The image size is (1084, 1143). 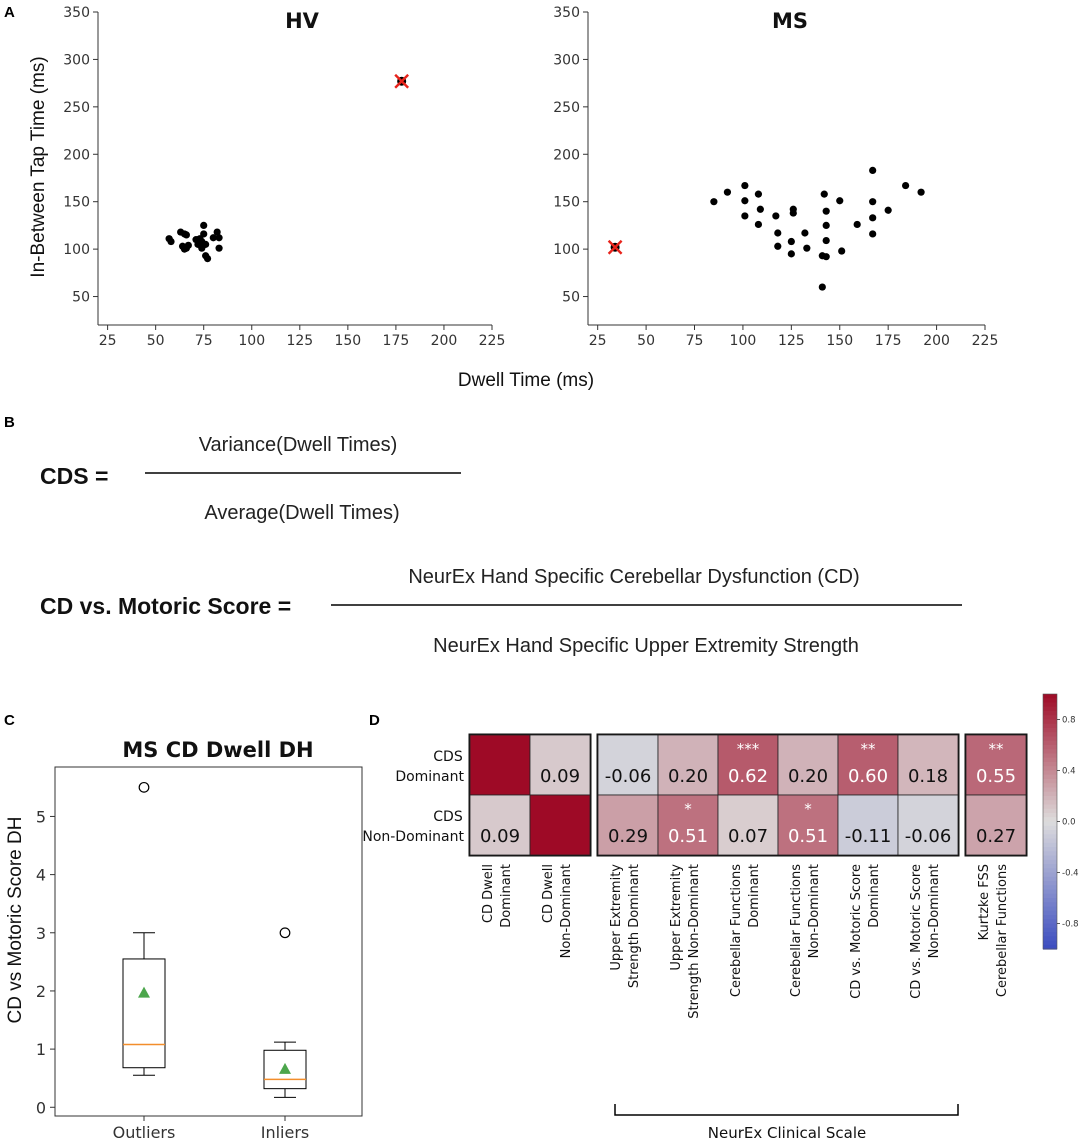 I want to click on heatmap-value-label: 0.62, so click(x=748, y=776).